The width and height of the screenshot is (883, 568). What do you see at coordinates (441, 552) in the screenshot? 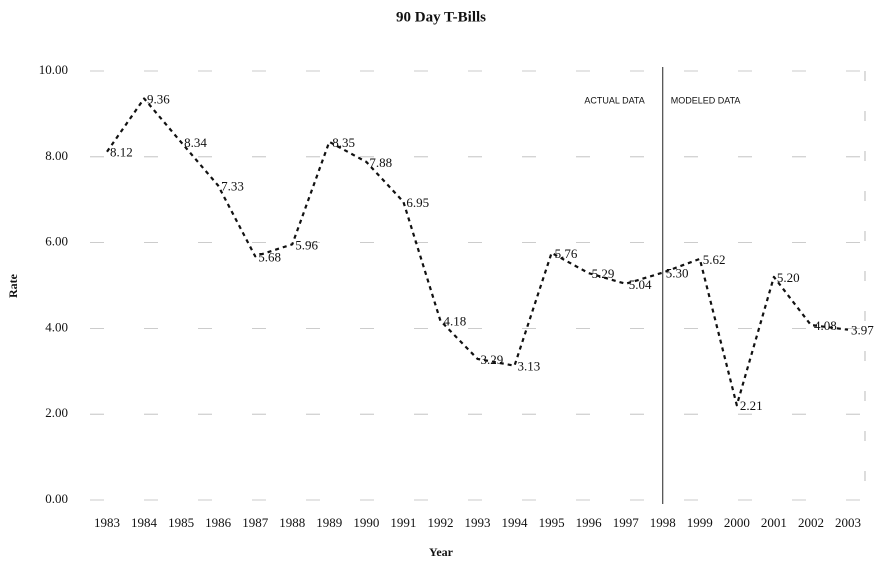
I see `x-axis-title: Year` at bounding box center [441, 552].